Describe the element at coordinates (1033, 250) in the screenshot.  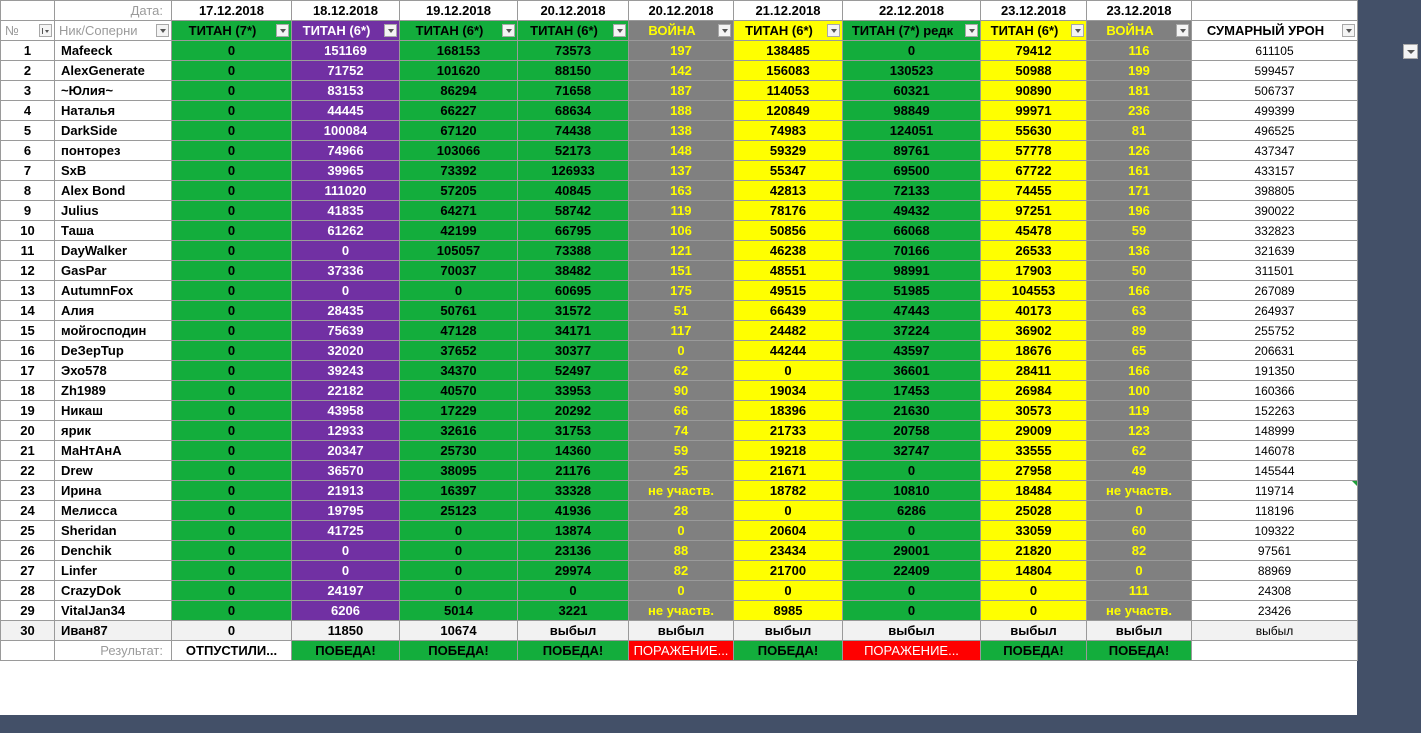
I see `damage-cell: 26533` at that location.